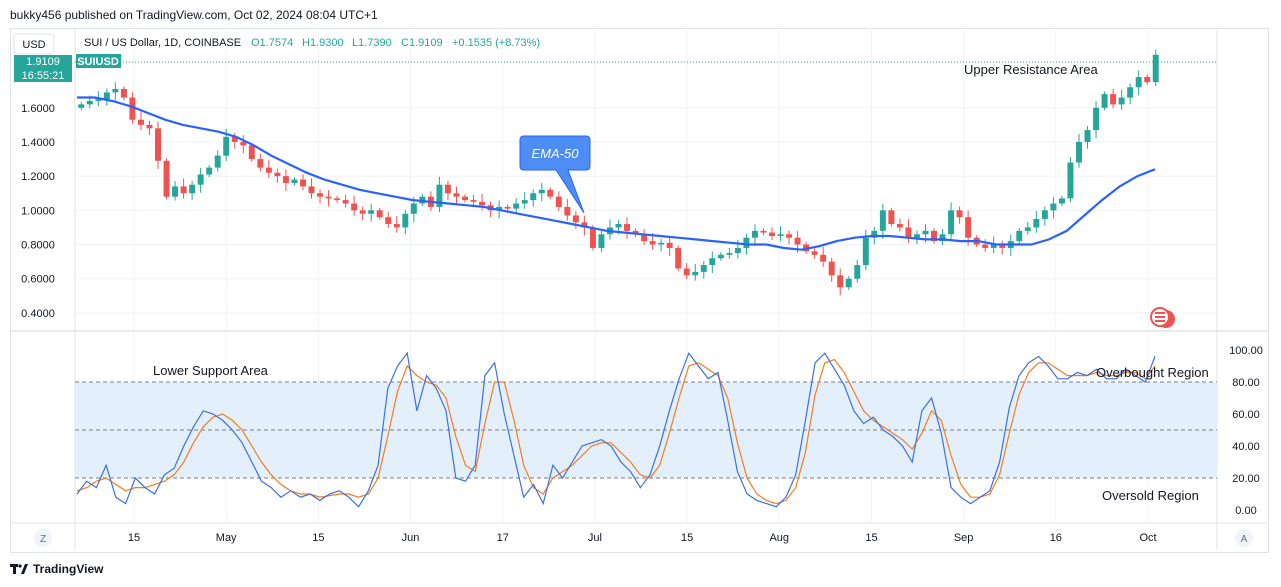 The height and width of the screenshot is (587, 1281). I want to click on ema-callout: EMA-50, so click(555, 174).